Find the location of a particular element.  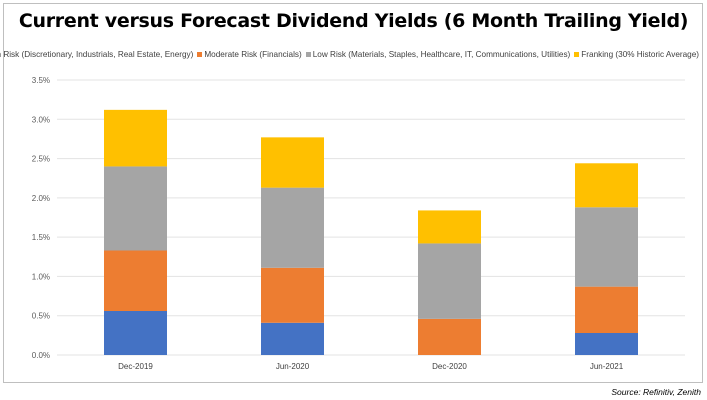

legend-item-moderate-risk: Moderate Risk (Financials) is located at coordinates (249, 54).